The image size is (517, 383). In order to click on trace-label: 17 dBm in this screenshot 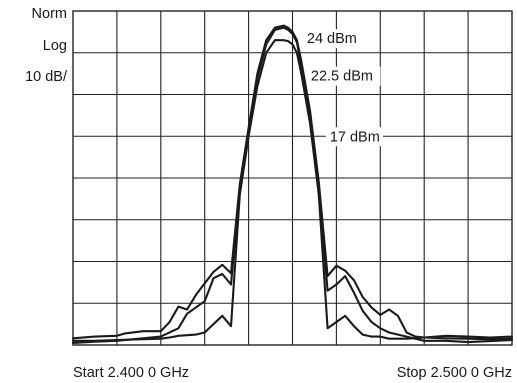, I will do `click(355, 137)`.